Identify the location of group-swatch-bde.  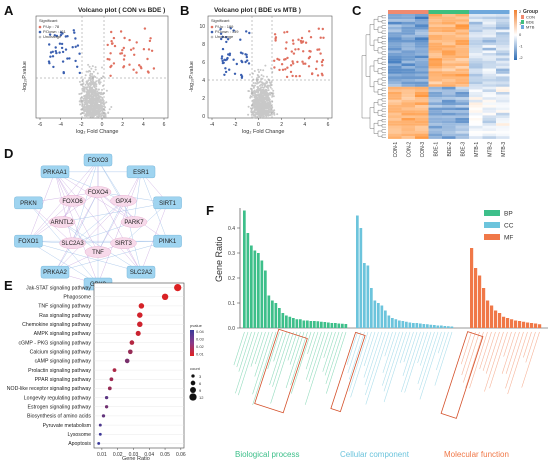
(522, 22).